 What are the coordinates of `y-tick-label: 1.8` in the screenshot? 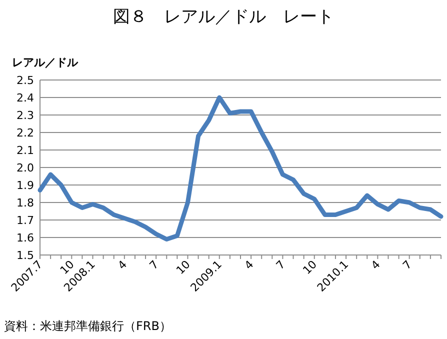 It's located at (25, 203).